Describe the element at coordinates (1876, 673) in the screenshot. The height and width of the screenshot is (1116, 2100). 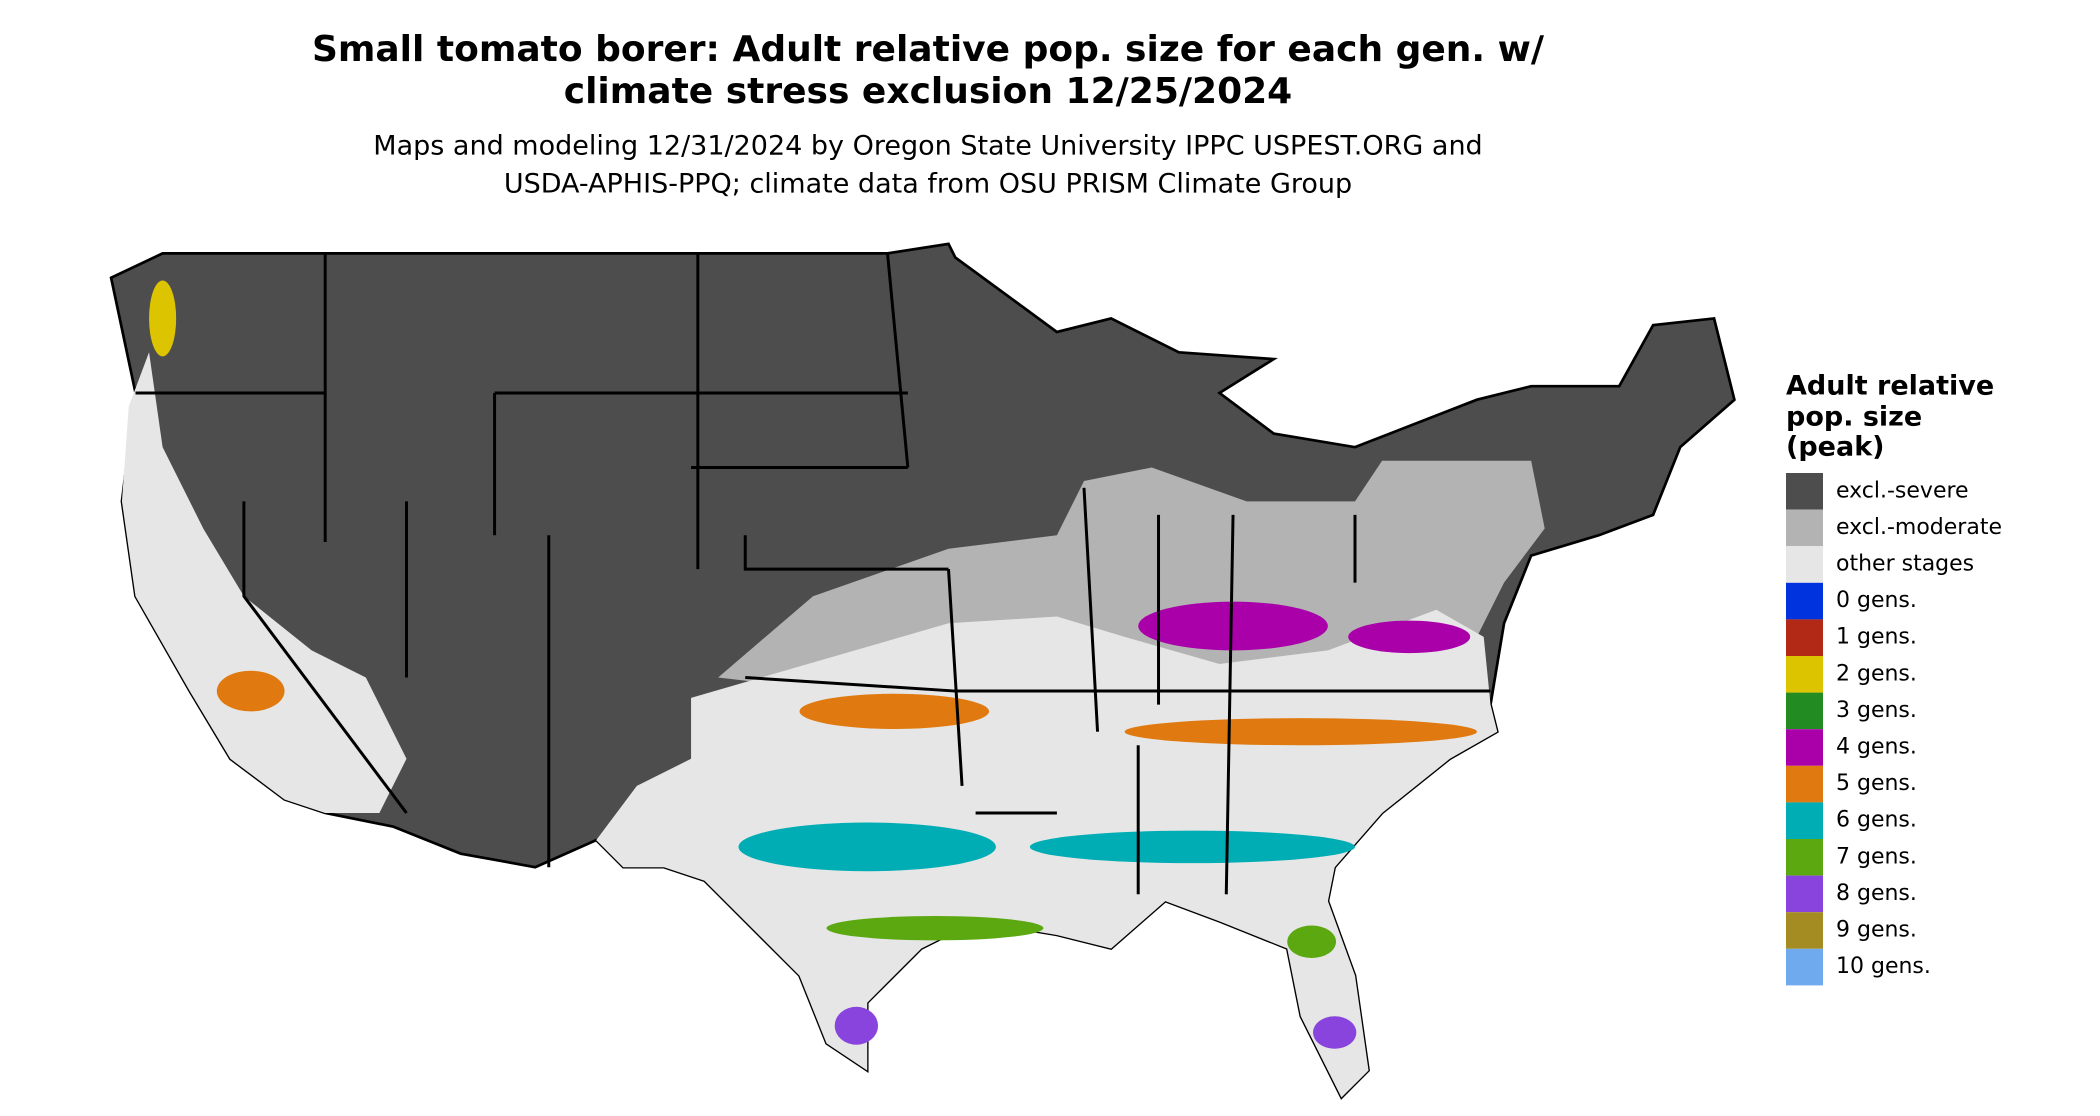
I see `legend-label: 2 gens.` at that location.